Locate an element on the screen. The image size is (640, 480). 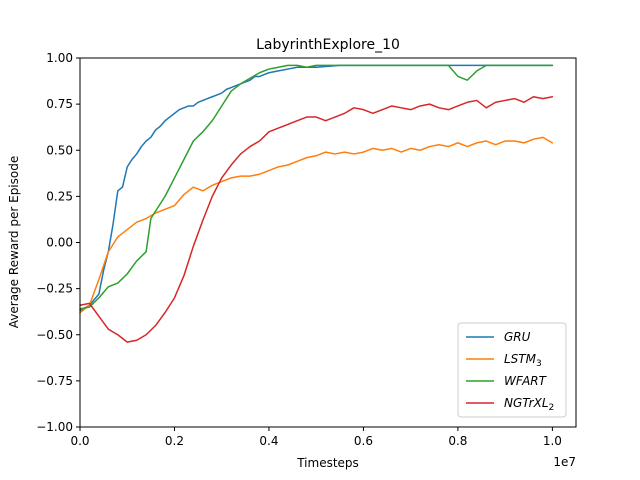
x-axis-ticks: 0.0 0.2 0.4 0.6 0.8 1.0 is located at coordinates (316, 437).